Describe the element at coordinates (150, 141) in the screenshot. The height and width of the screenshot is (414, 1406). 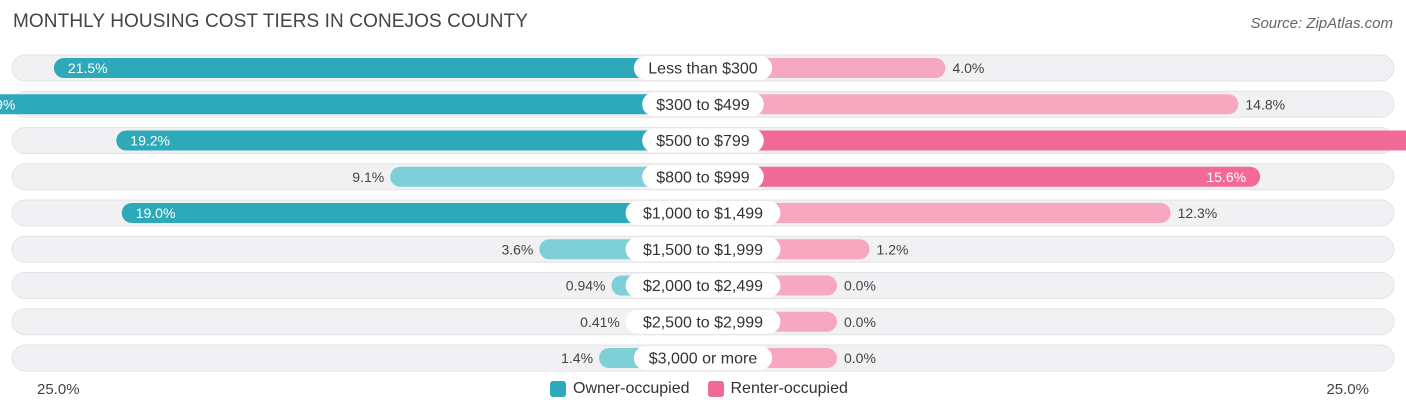
I see `owner-value-label: 19.2%` at that location.